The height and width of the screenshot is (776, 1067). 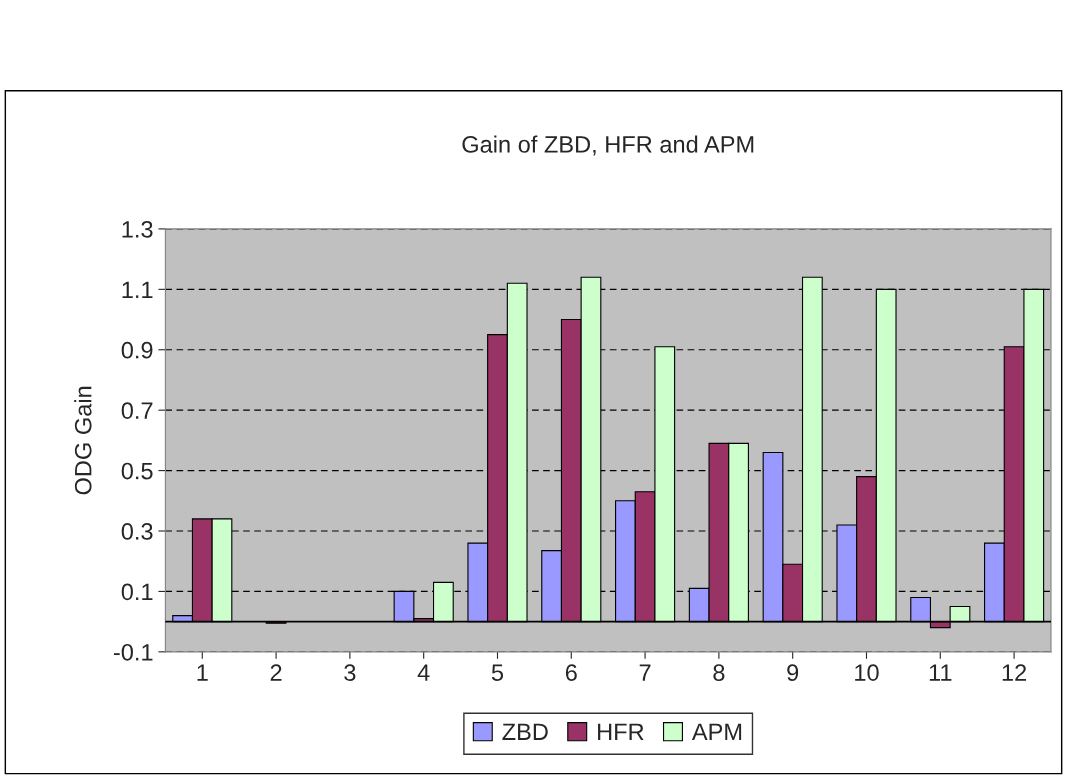 What do you see at coordinates (608, 145) in the screenshot?
I see `chart-title: Gain of ZBD, HFR and APM` at bounding box center [608, 145].